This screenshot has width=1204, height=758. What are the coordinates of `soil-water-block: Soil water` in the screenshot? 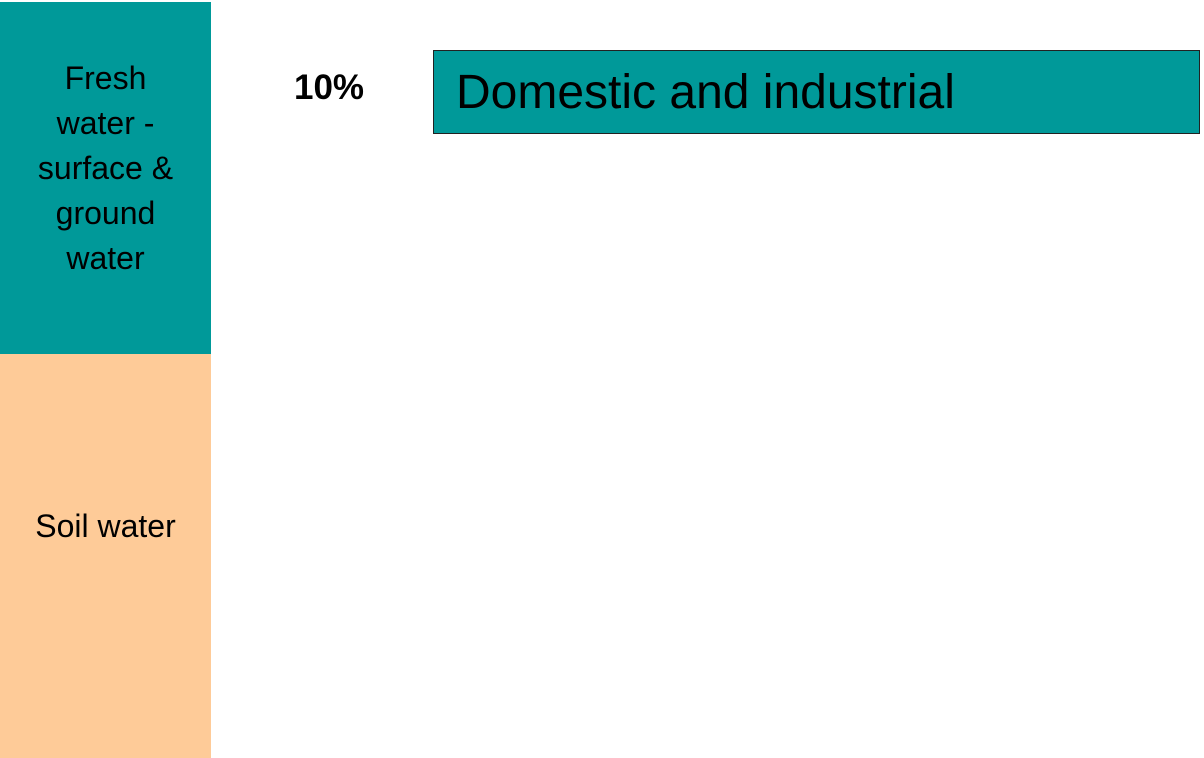 It's located at (105, 556).